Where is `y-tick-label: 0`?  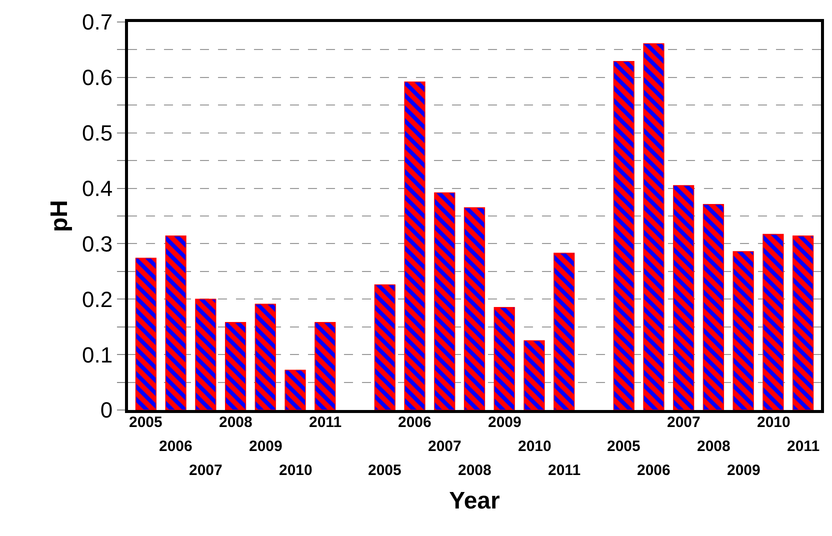
y-tick-label: 0 is located at coordinates (106, 410).